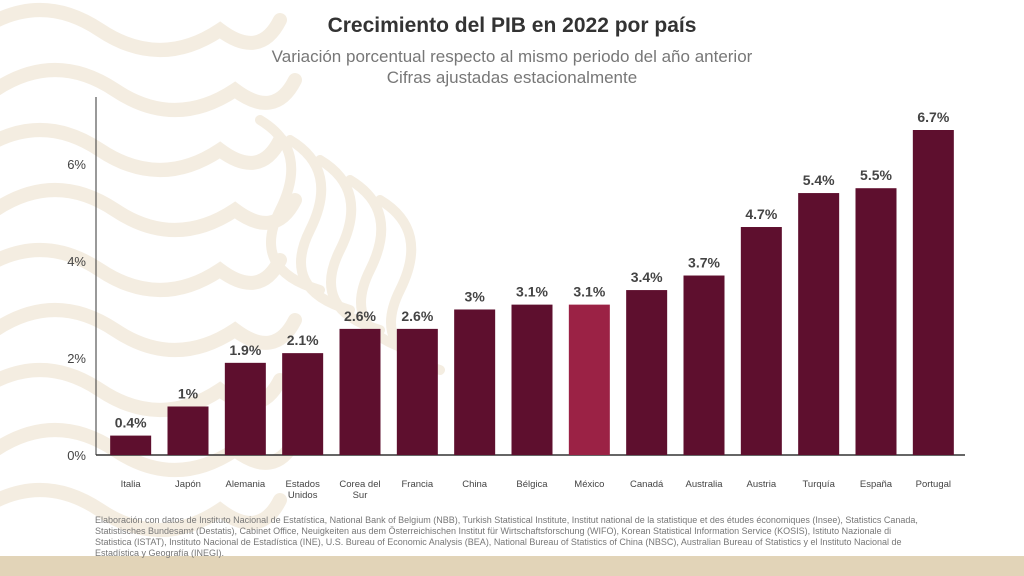 The height and width of the screenshot is (576, 1024). Describe the element at coordinates (188, 393) in the screenshot. I see `bar-value-label: 1%` at that location.